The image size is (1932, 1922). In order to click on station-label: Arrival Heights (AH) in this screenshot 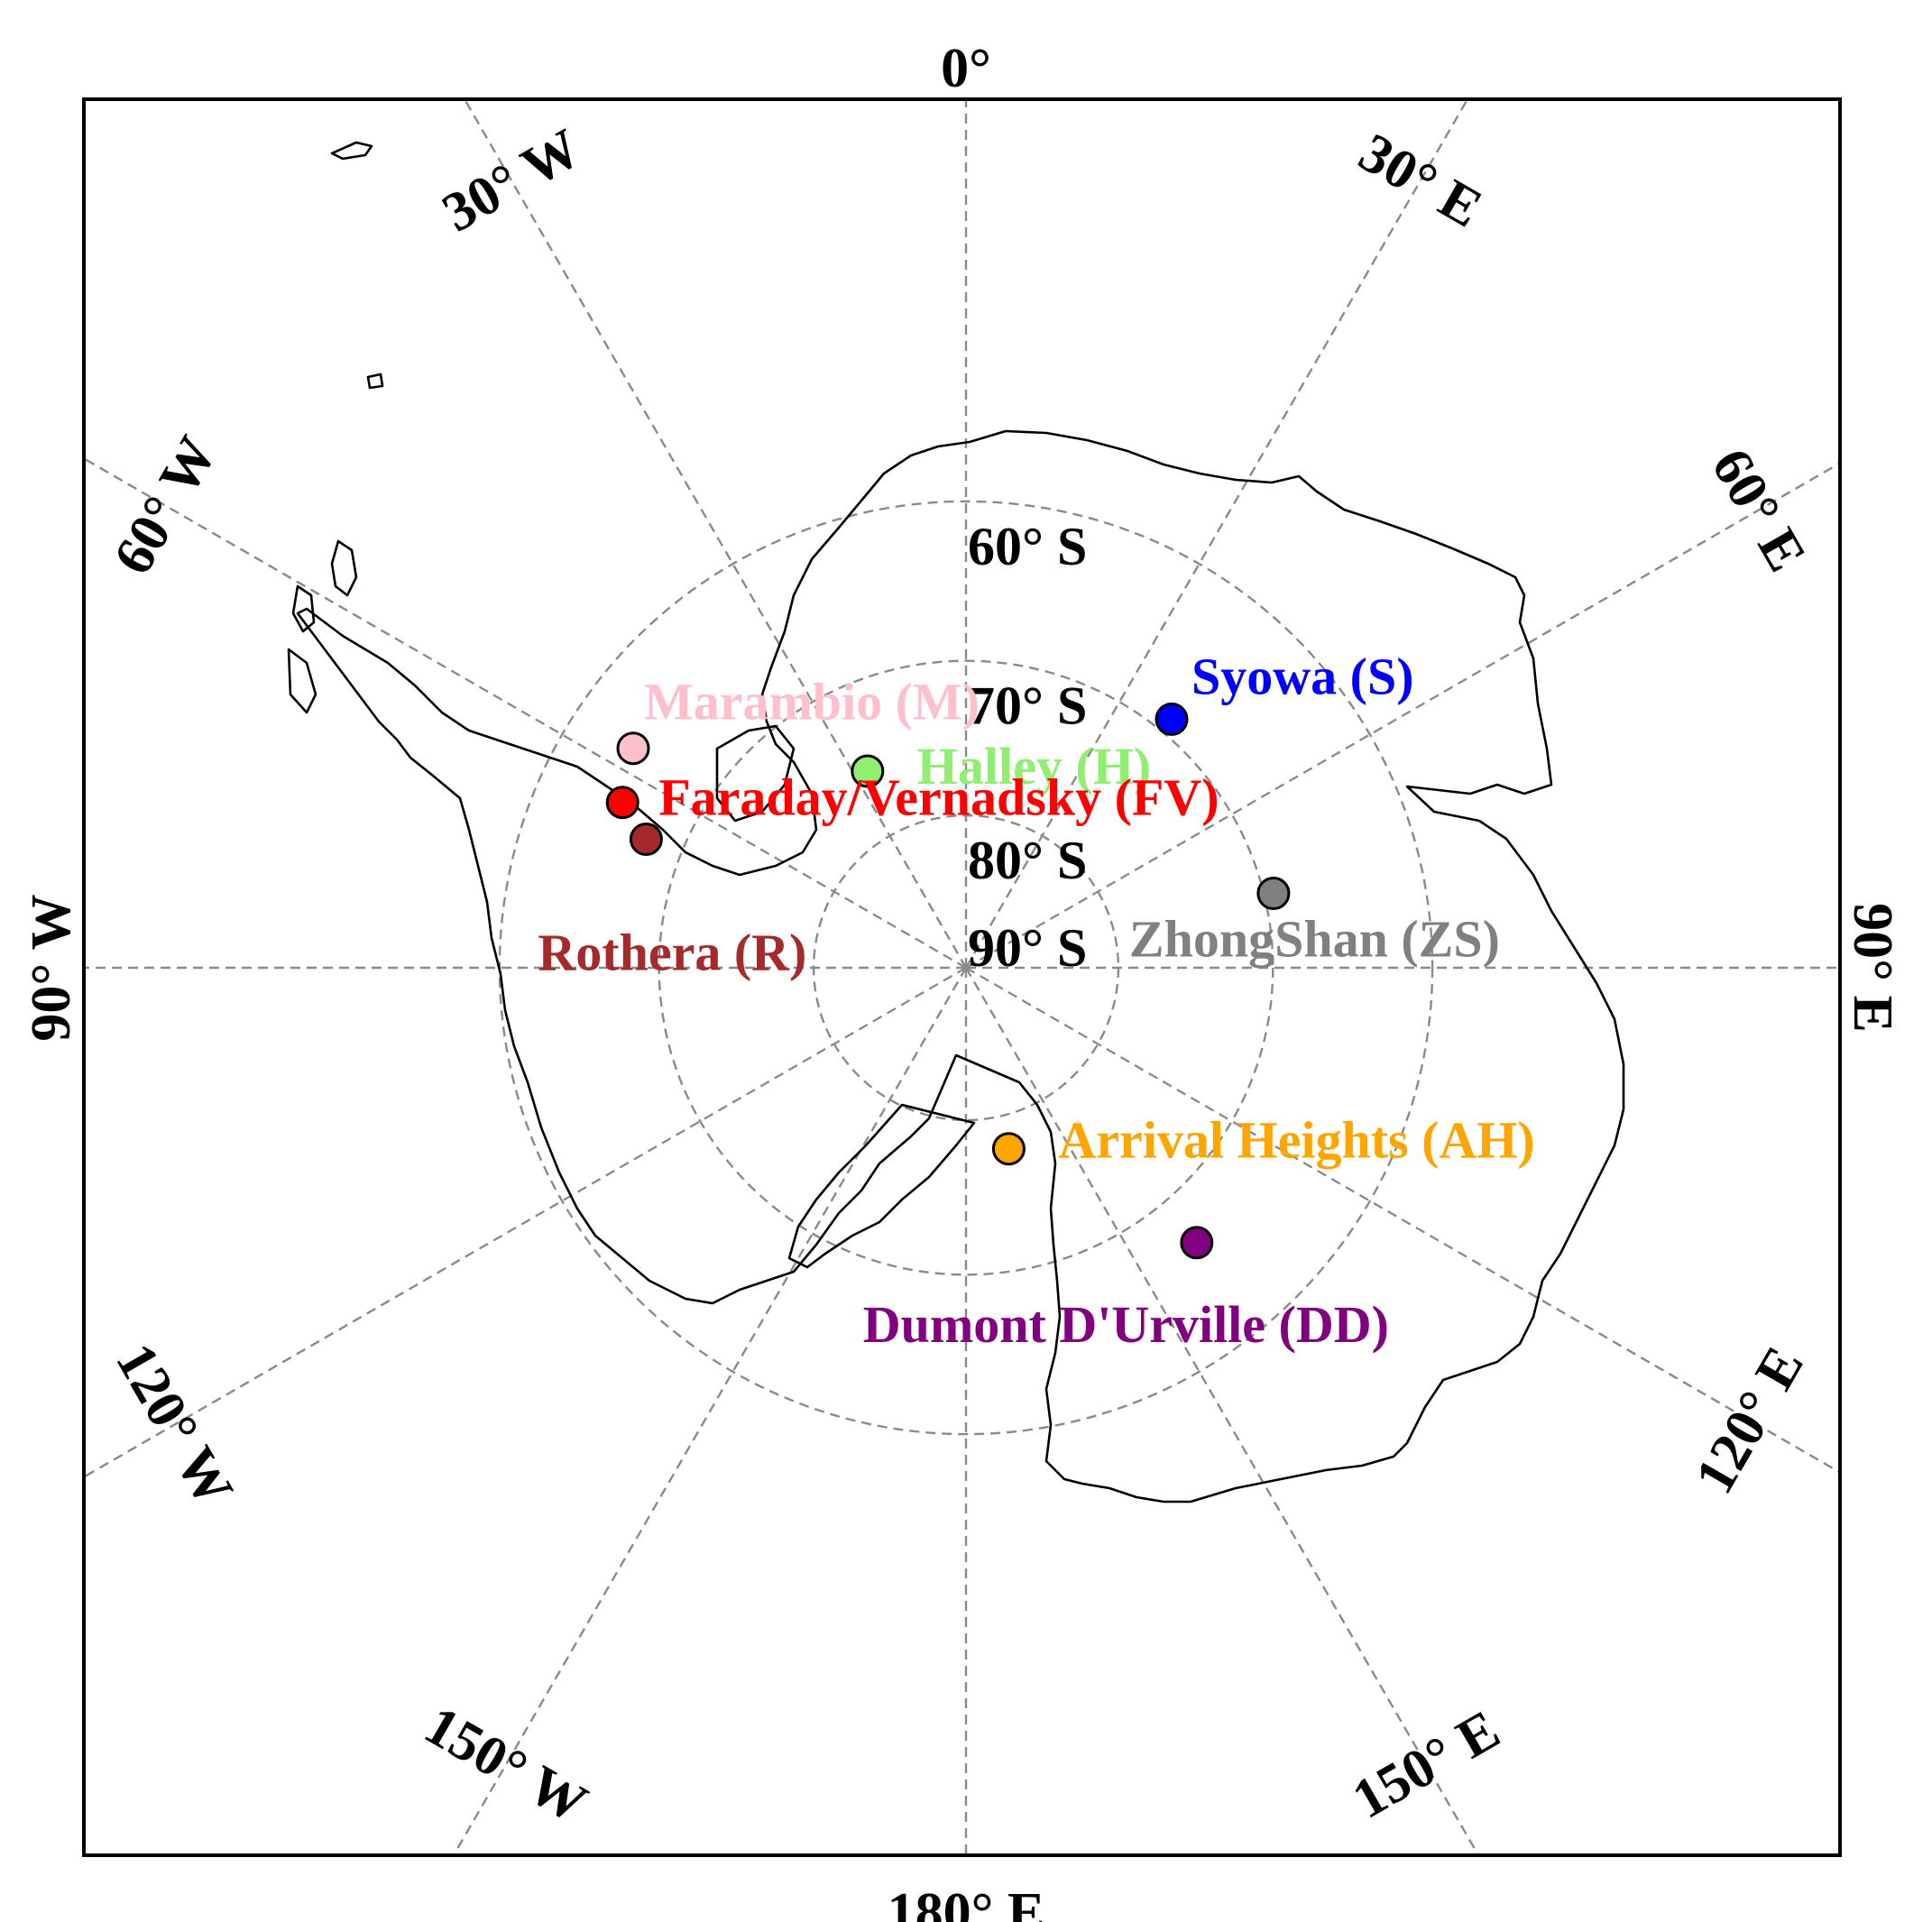, I will do `click(1296, 1140)`.